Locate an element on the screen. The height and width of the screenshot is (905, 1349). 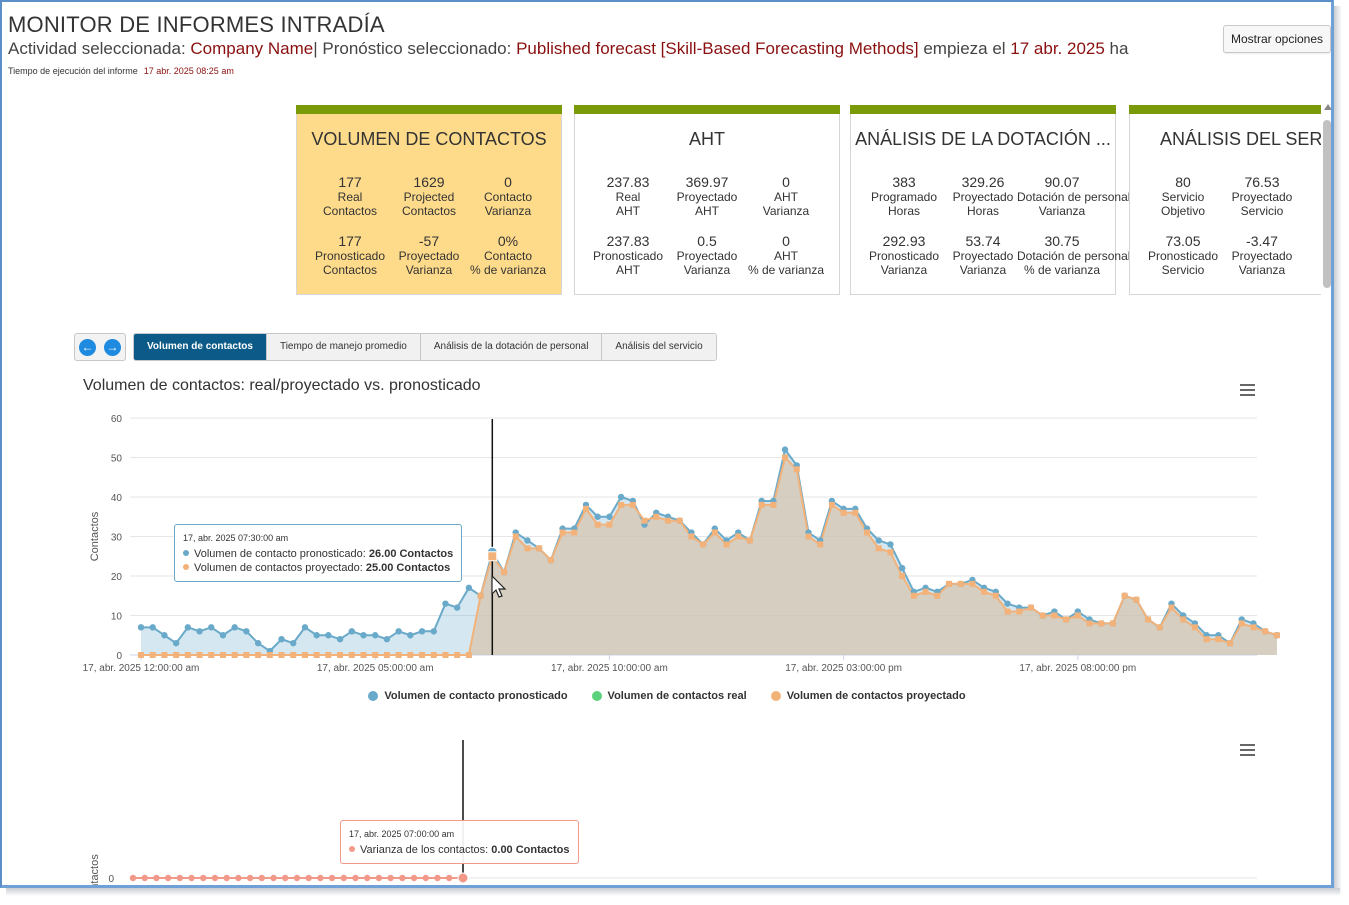
card-metric: 53.74 Proyectado Varianza is located at coordinates (983, 255).